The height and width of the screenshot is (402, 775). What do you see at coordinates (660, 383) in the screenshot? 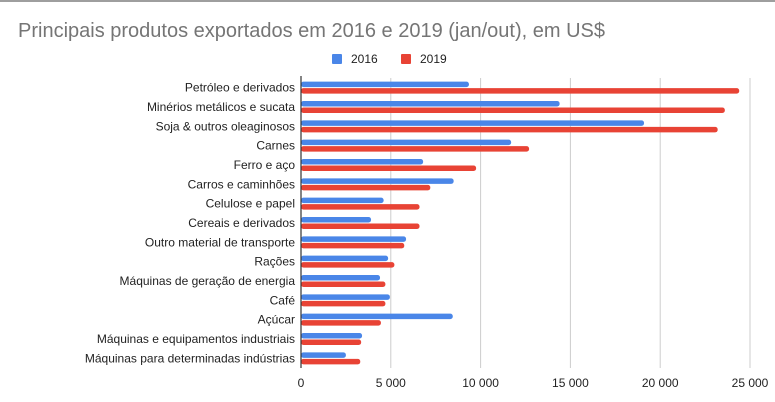
I see `x-tick-label: 20 000` at bounding box center [660, 383].